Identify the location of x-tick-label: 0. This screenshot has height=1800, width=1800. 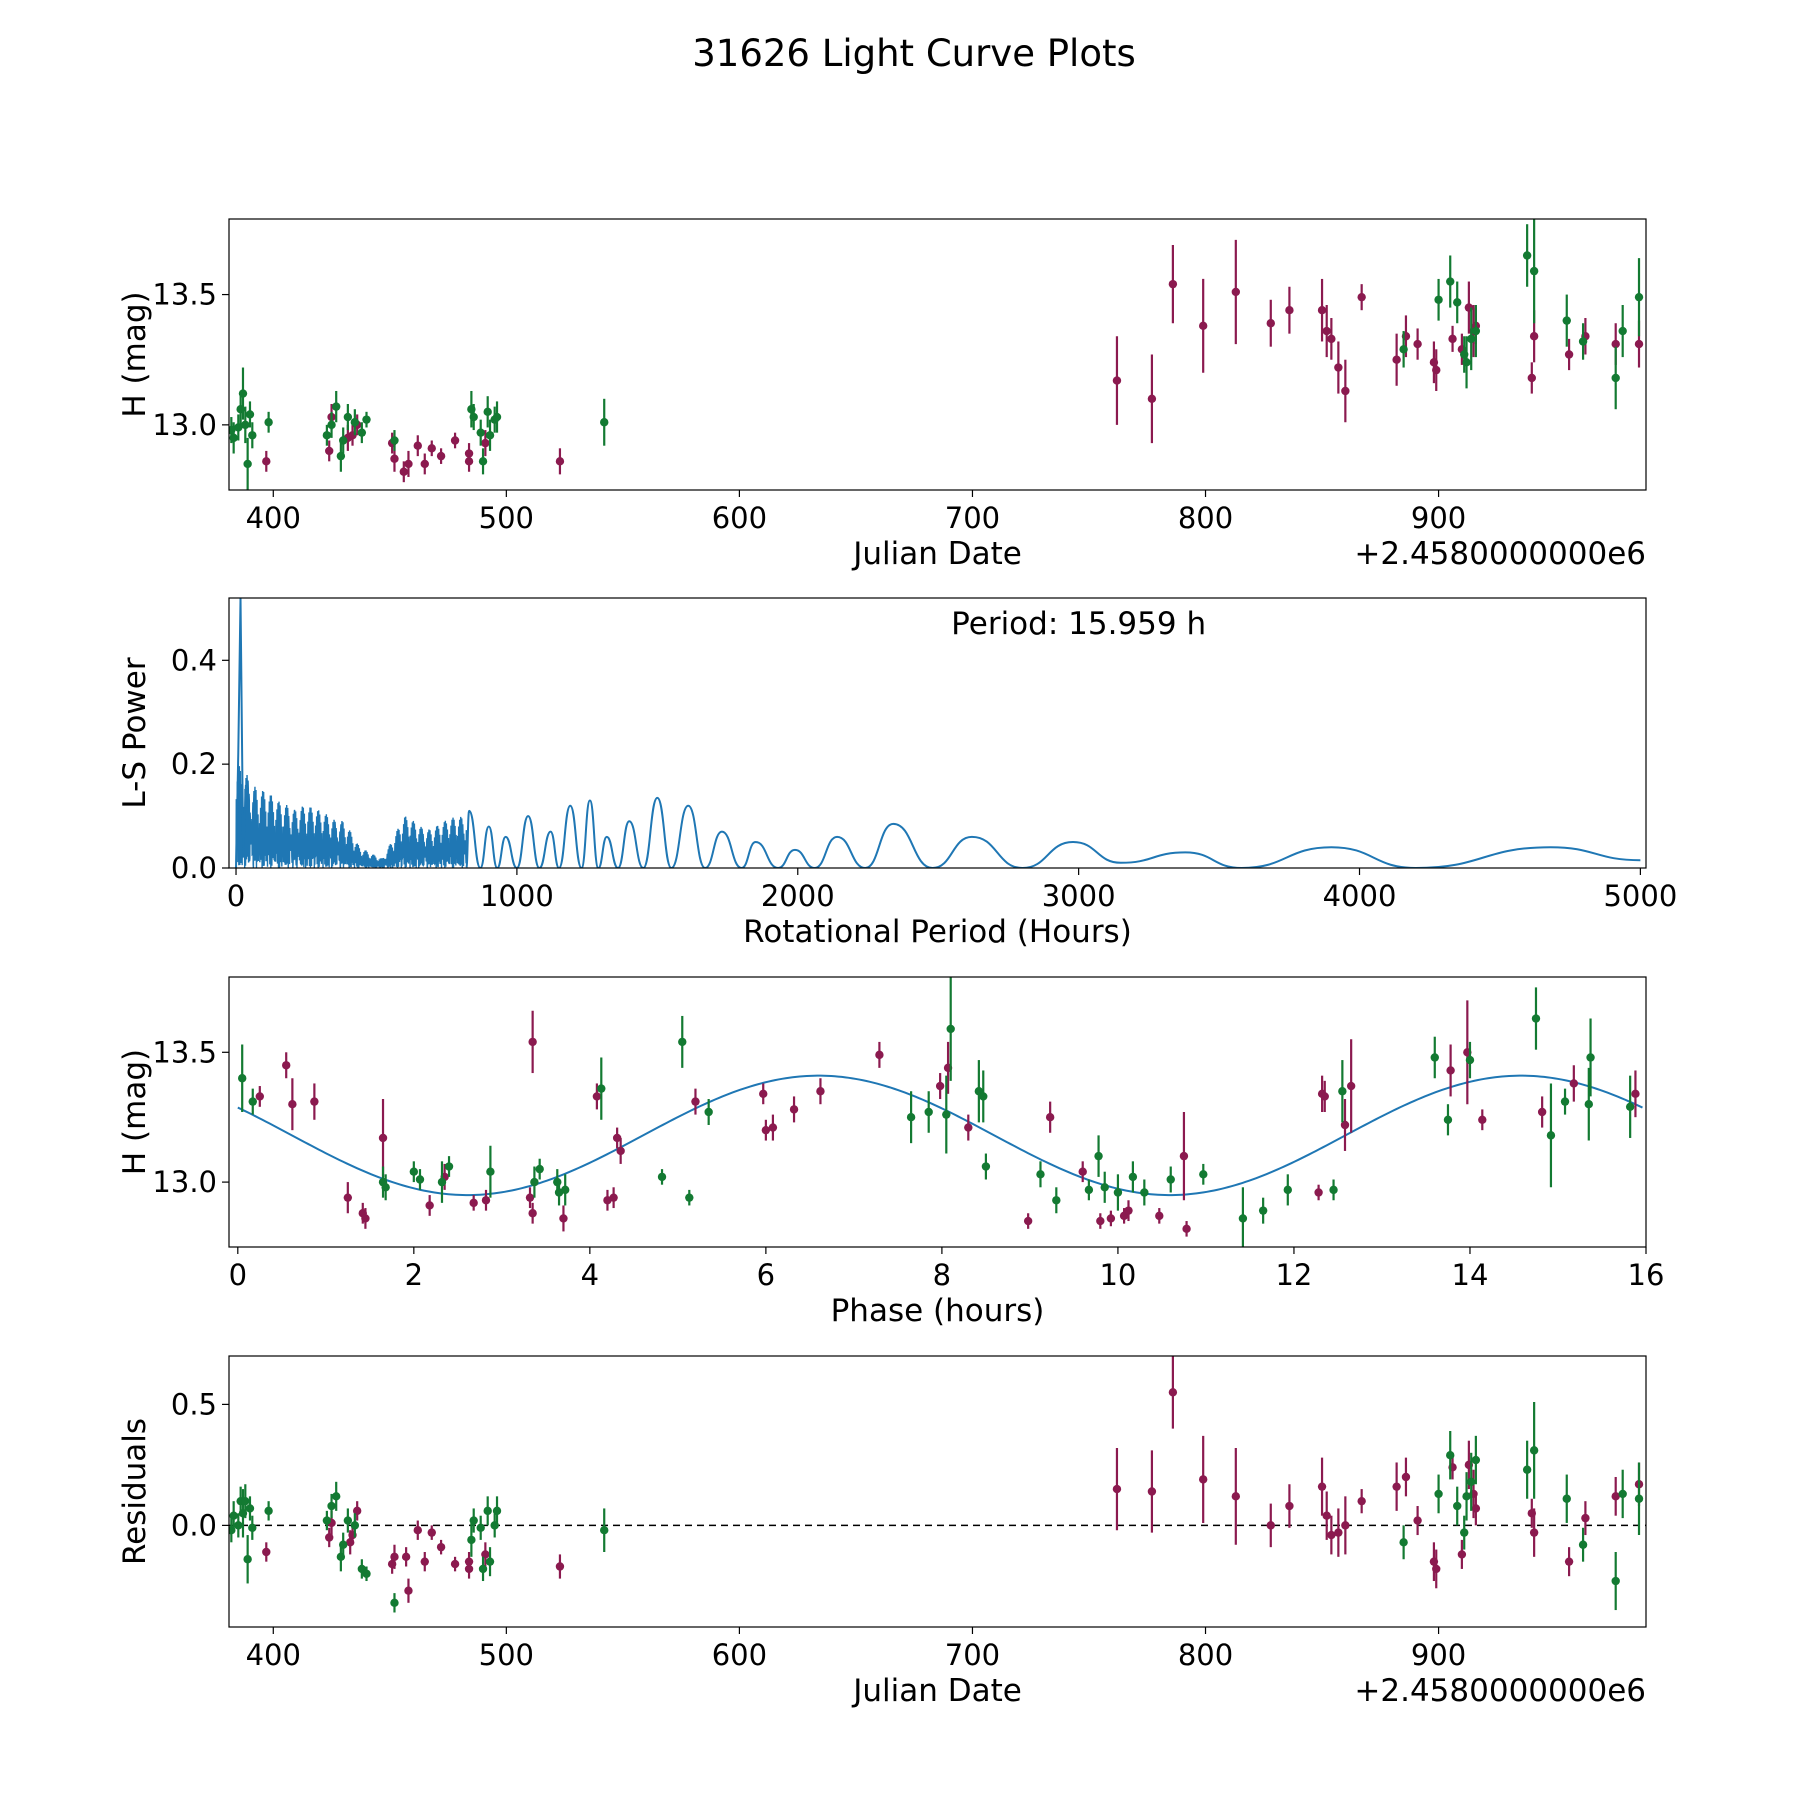
(236, 896).